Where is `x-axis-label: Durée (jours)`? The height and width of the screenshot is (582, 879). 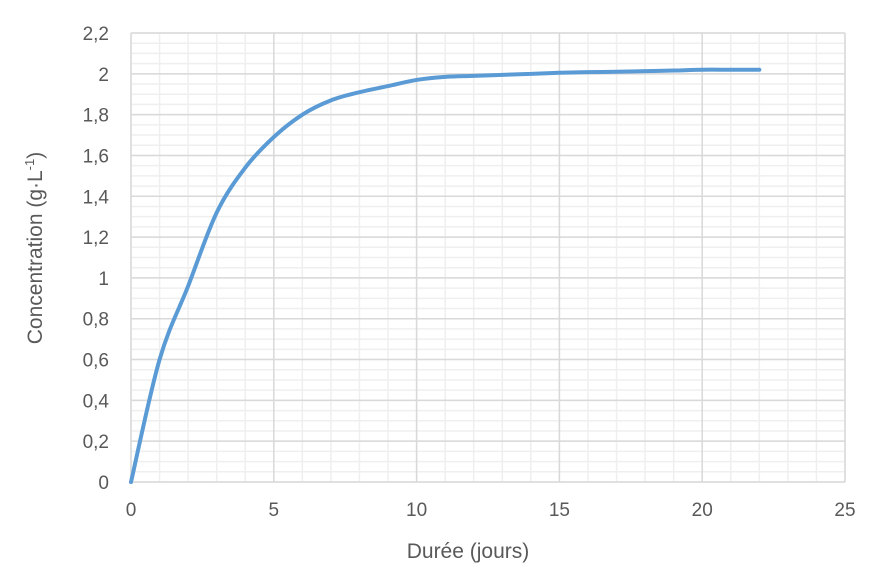
x-axis-label: Durée (jours) is located at coordinates (468, 551).